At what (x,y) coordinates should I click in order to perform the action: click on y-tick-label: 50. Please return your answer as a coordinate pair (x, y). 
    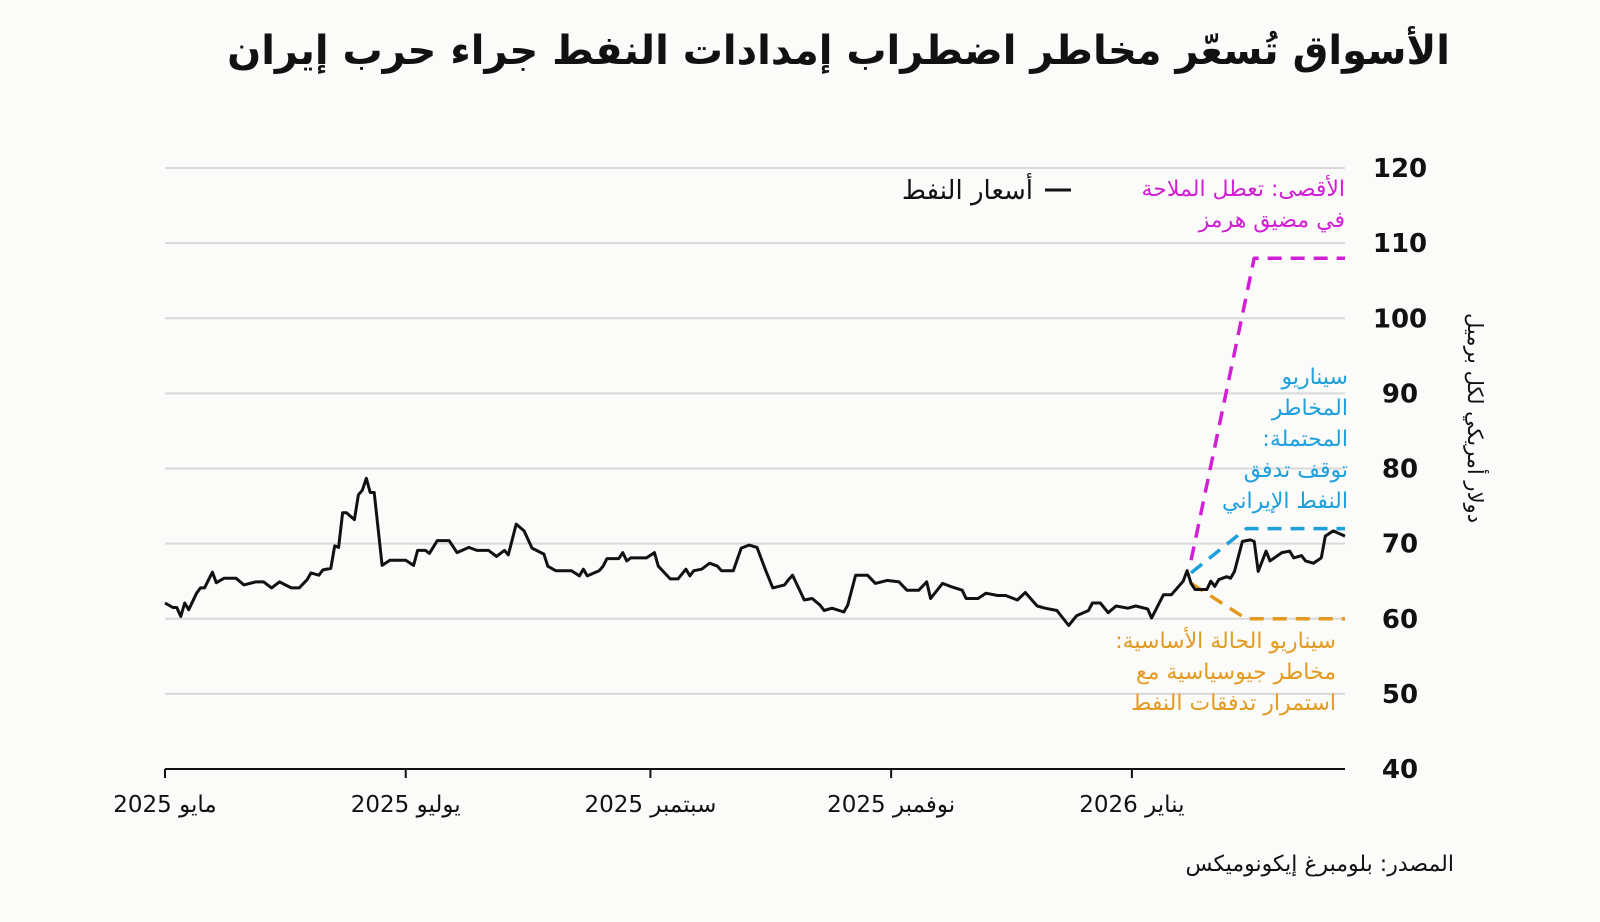
    Looking at the image, I should click on (1400, 695).